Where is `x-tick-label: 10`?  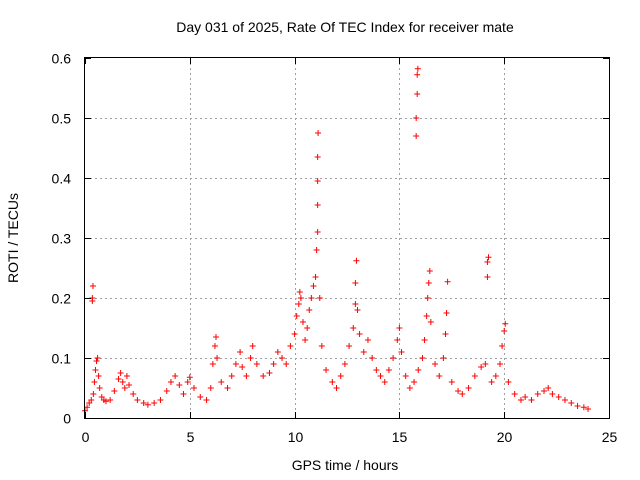 x-tick-label: 10 is located at coordinates (296, 437).